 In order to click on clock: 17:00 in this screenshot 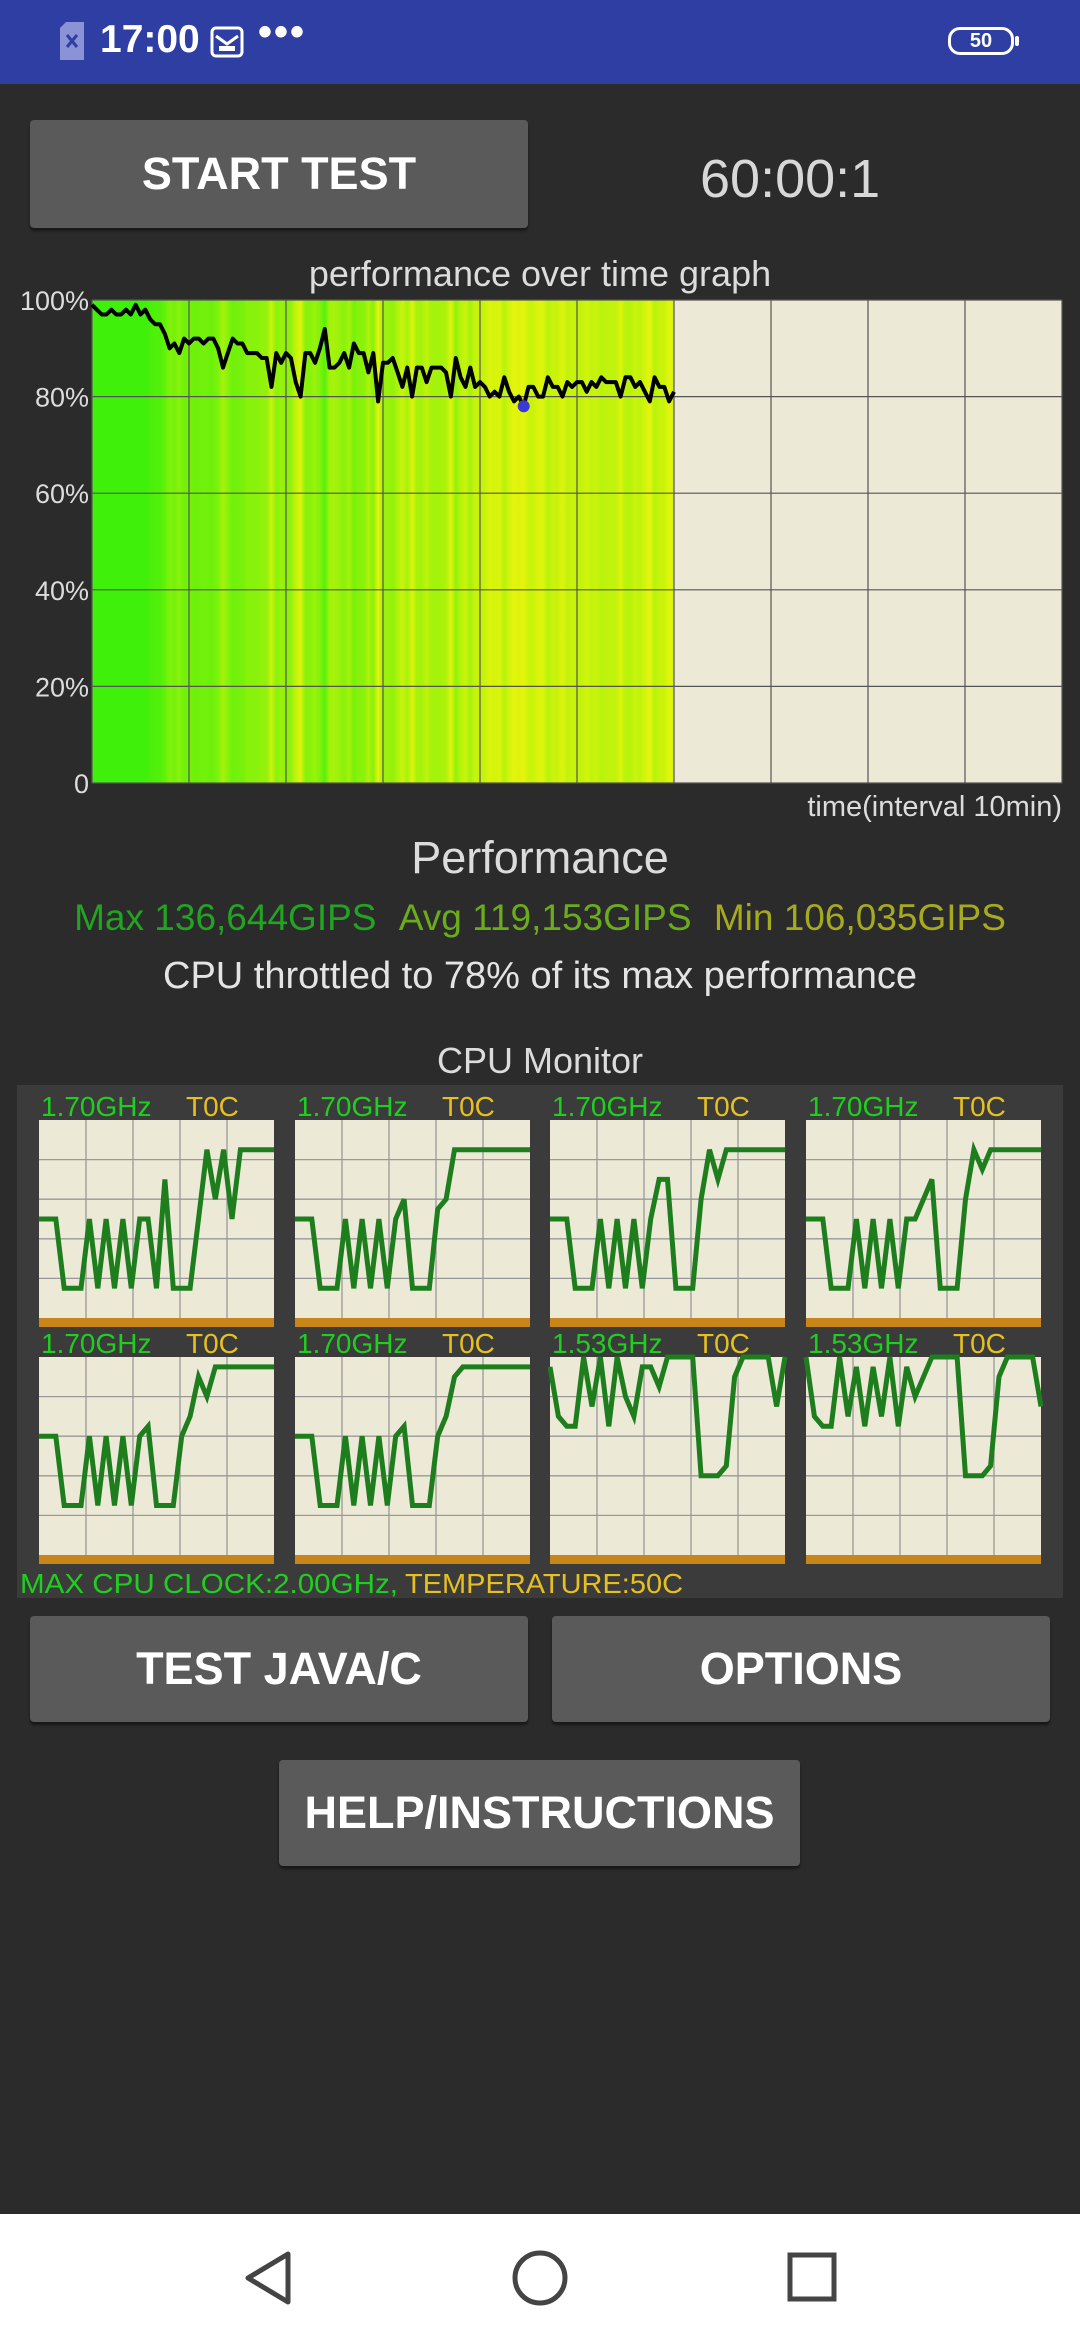, I will do `click(150, 39)`.